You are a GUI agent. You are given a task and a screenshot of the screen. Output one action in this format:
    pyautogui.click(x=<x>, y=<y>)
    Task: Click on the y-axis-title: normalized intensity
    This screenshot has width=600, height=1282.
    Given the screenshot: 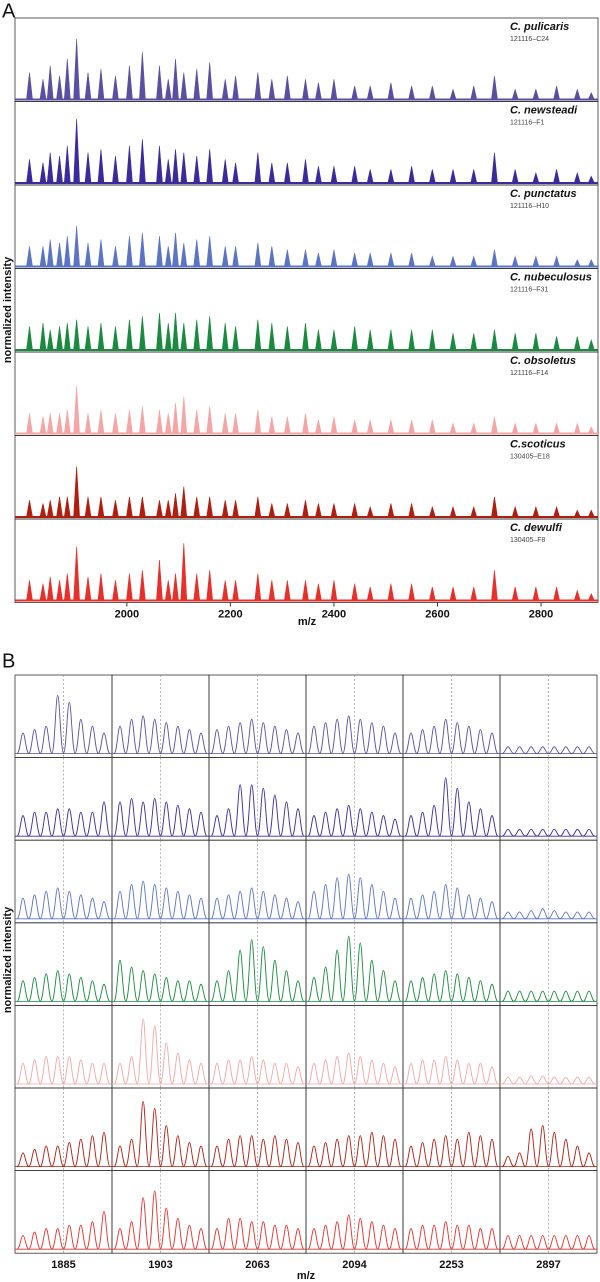 What is the action you would take?
    pyautogui.click(x=8, y=309)
    